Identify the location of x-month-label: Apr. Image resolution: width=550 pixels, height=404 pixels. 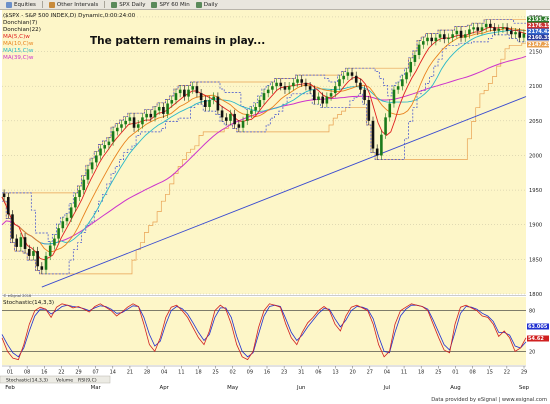
(165, 388).